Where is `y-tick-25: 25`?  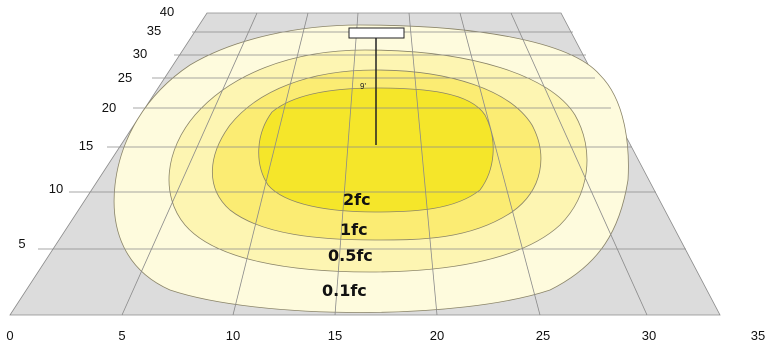 y-tick-25: 25 is located at coordinates (125, 77).